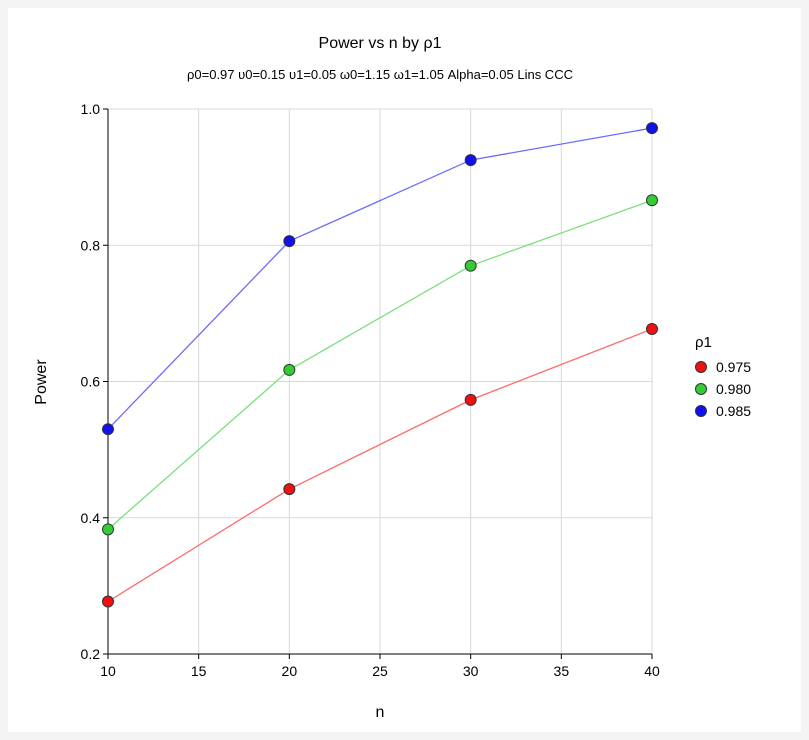 This screenshot has width=809, height=740. What do you see at coordinates (733, 411) in the screenshot?
I see `legend-label-0.985: 0.985` at bounding box center [733, 411].